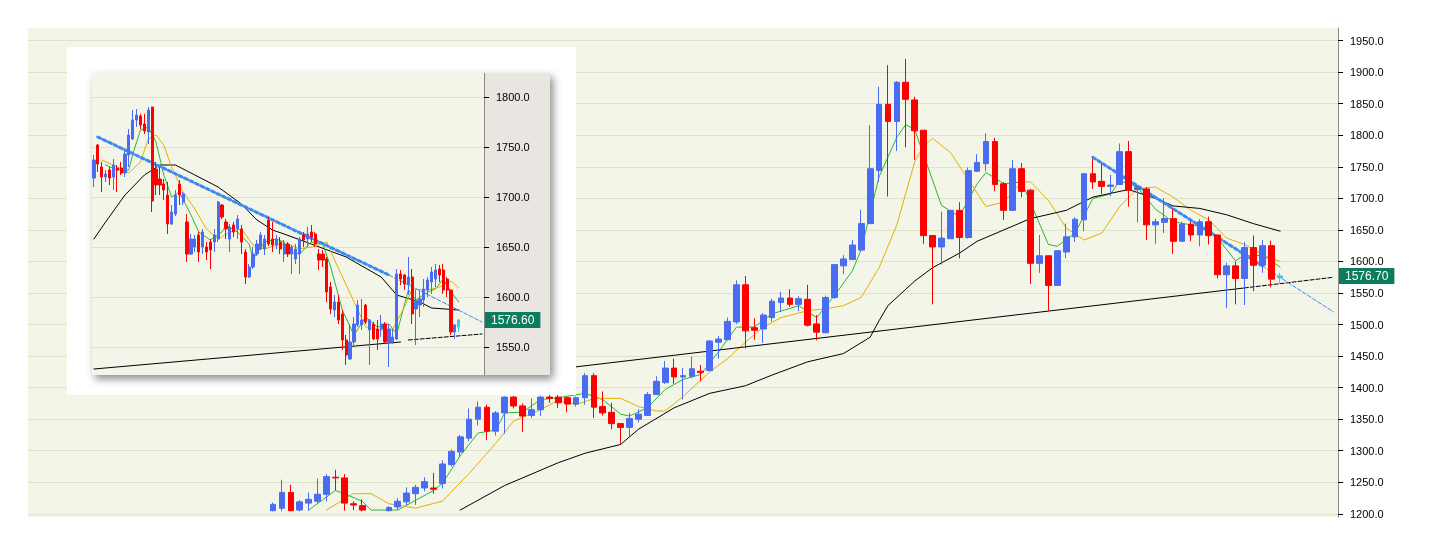  I want to click on y-tick-label: 1400.0, so click(1367, 387).